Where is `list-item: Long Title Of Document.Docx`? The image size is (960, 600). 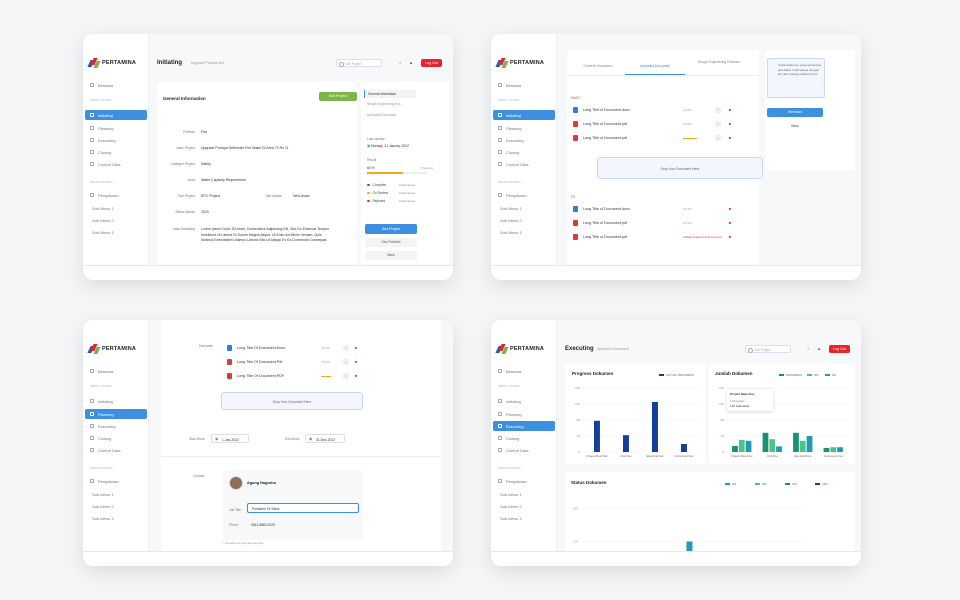
list-item: Long Title Of Document.Docx is located at coordinates (256, 348).